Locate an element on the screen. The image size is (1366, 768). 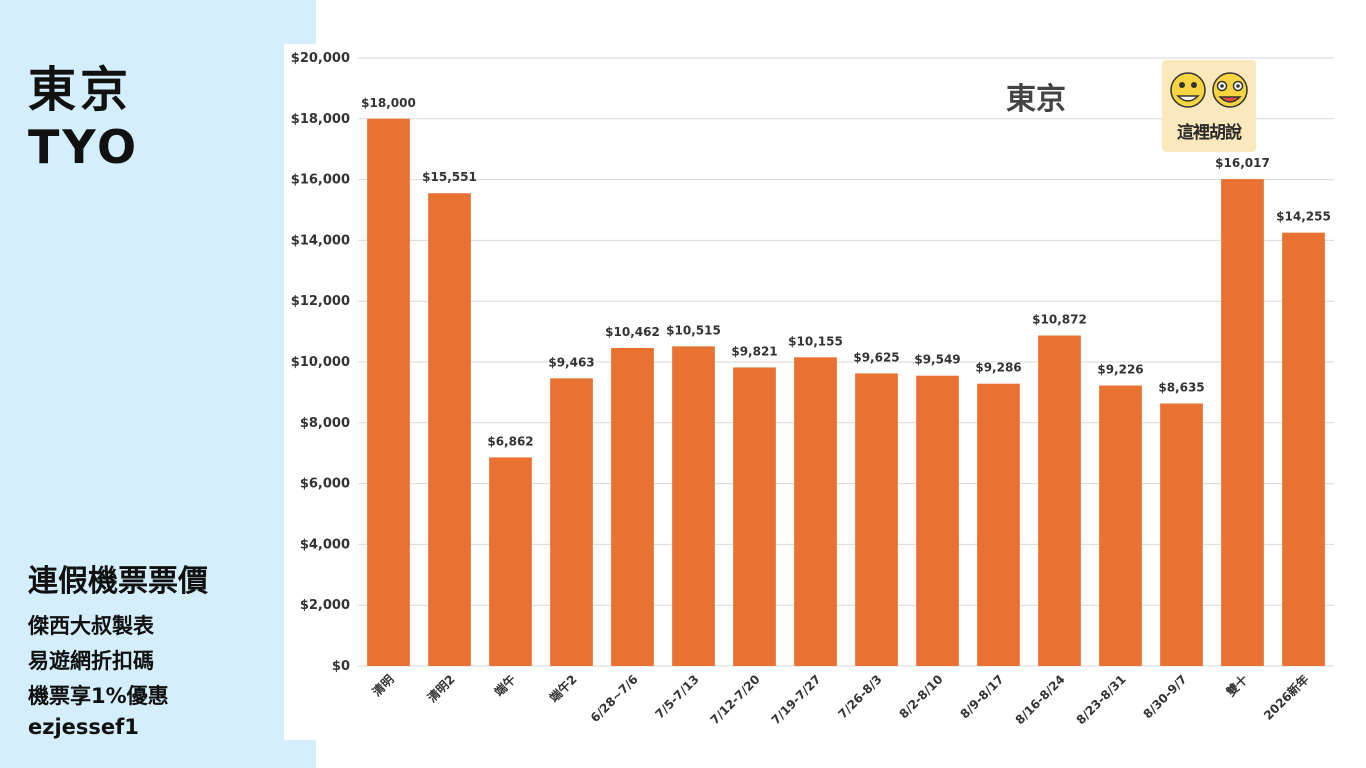
x-category-label: 8/9-8/17 is located at coordinates (981, 696).